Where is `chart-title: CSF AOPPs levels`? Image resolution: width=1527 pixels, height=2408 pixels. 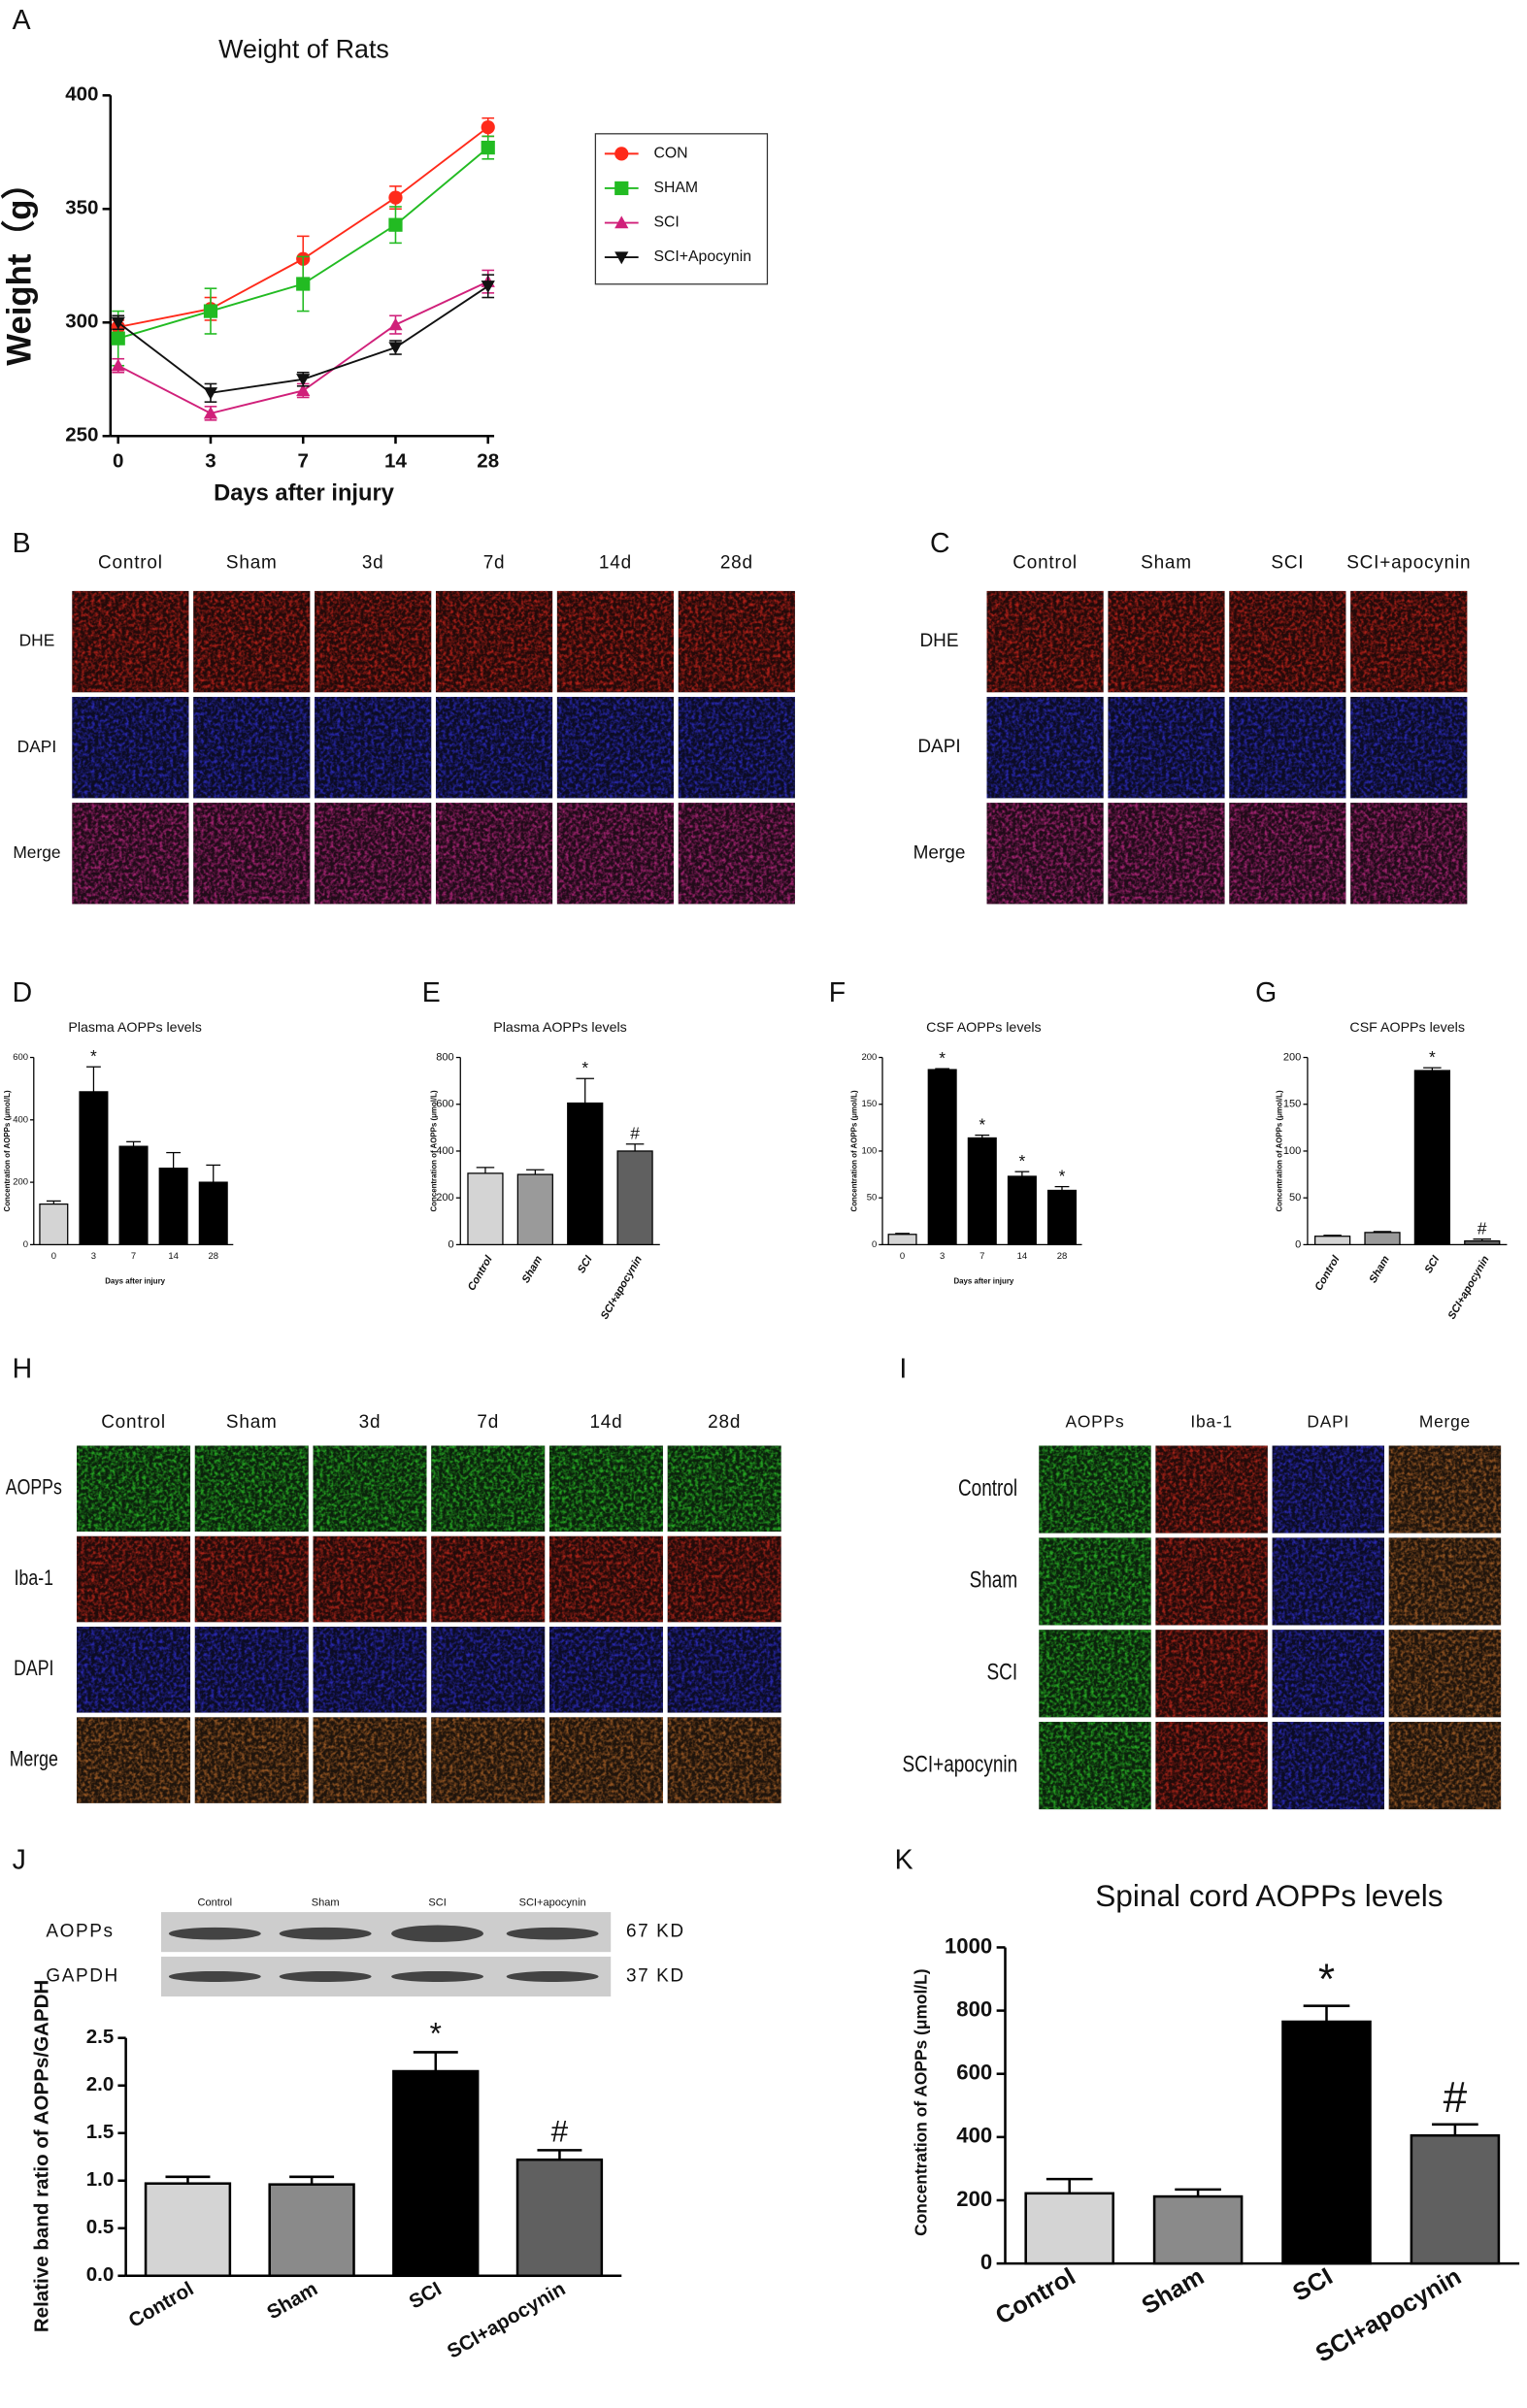
chart-title: CSF AOPPs levels is located at coordinates (1407, 1028).